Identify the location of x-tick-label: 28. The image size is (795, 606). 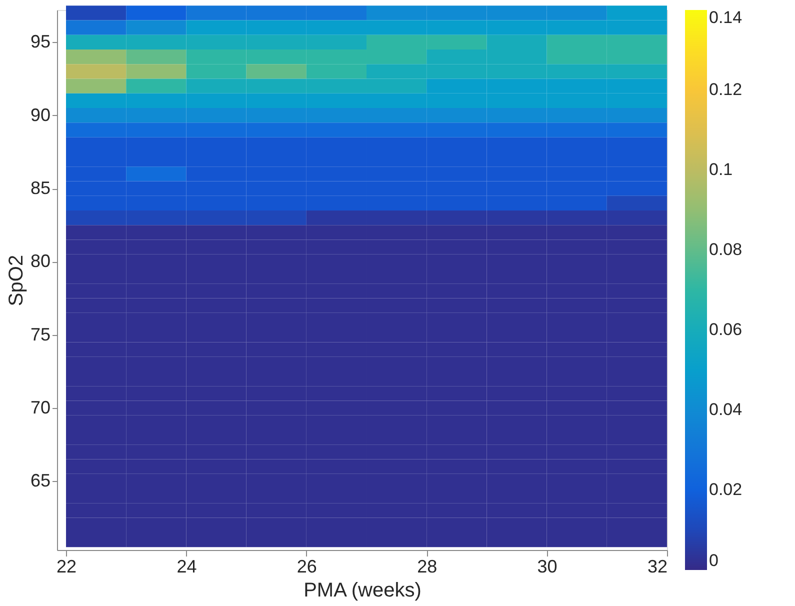
(427, 566).